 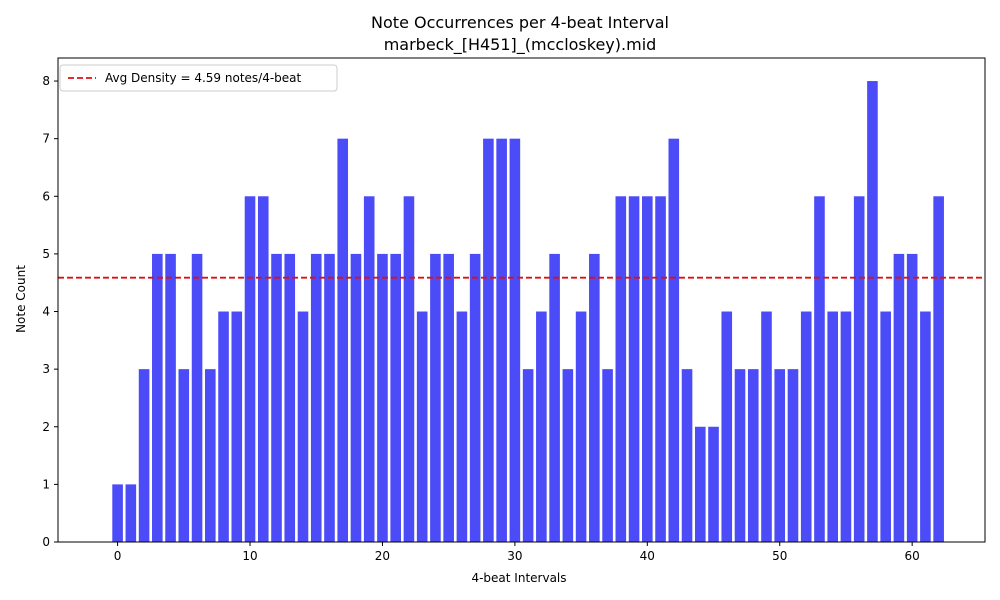 I want to click on legend-label: Avg Density = 4.59 notes/4-beat, so click(x=203, y=78).